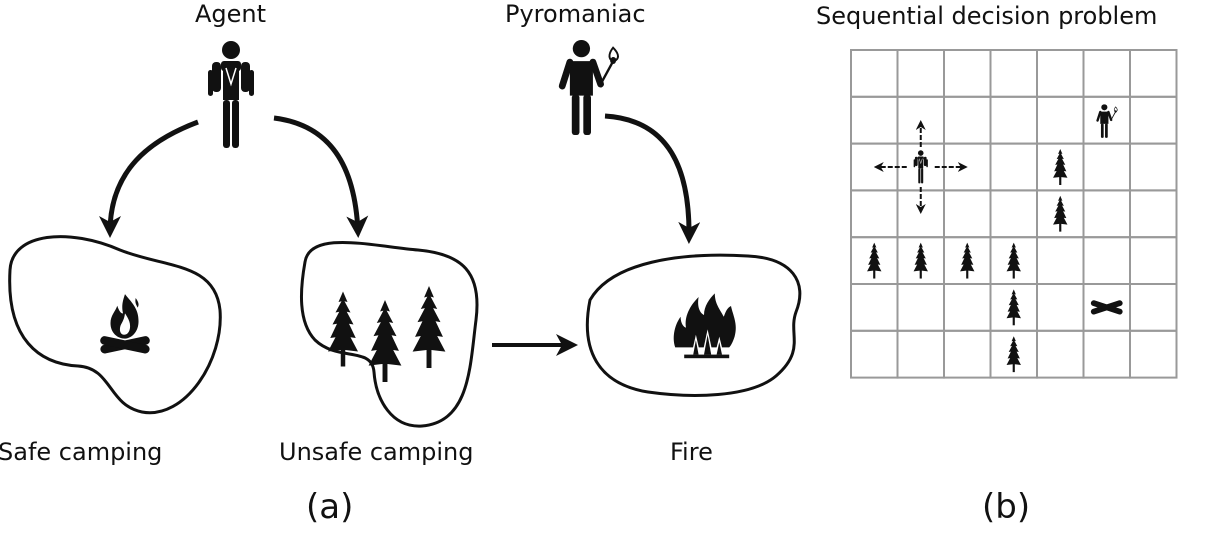 Image resolution: width=1207 pixels, height=533 pixels. Describe the element at coordinates (125, 324) in the screenshot. I see `campfire-icon` at that location.